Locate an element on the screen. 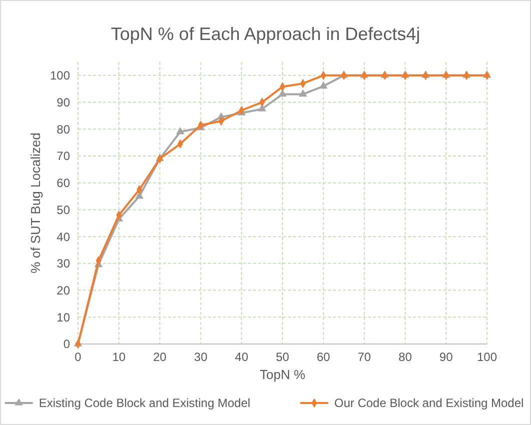 This screenshot has height=425, width=531. y-tick-label: 80 is located at coordinates (63, 129).